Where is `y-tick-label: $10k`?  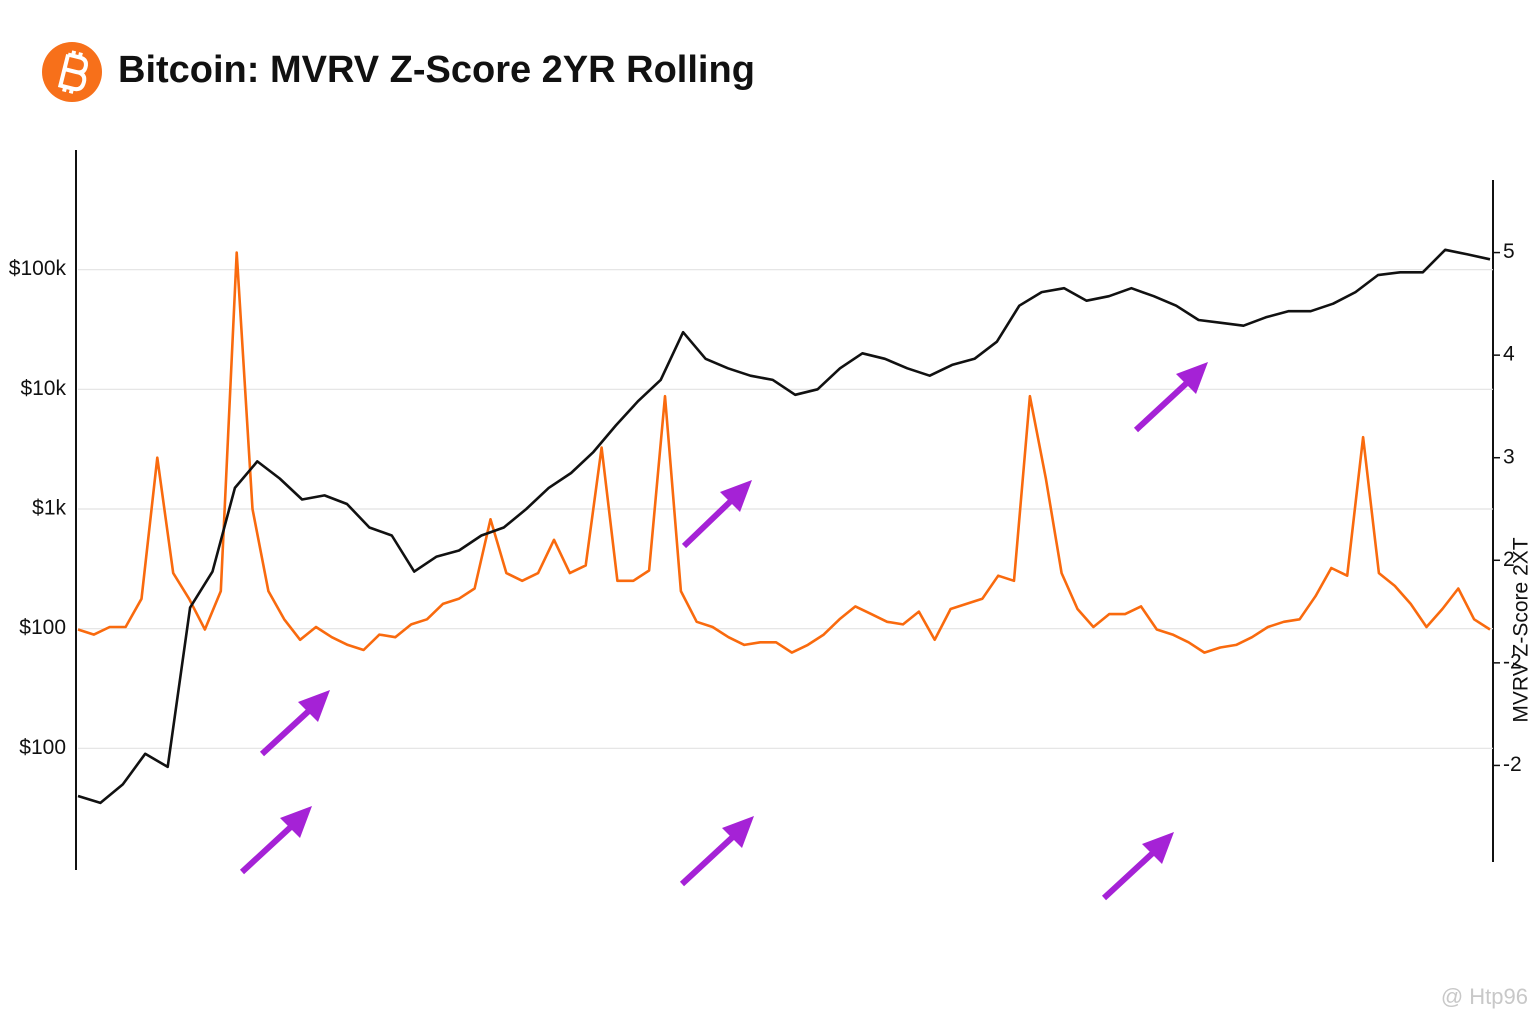
y-tick-label: $10k is located at coordinates (43, 388).